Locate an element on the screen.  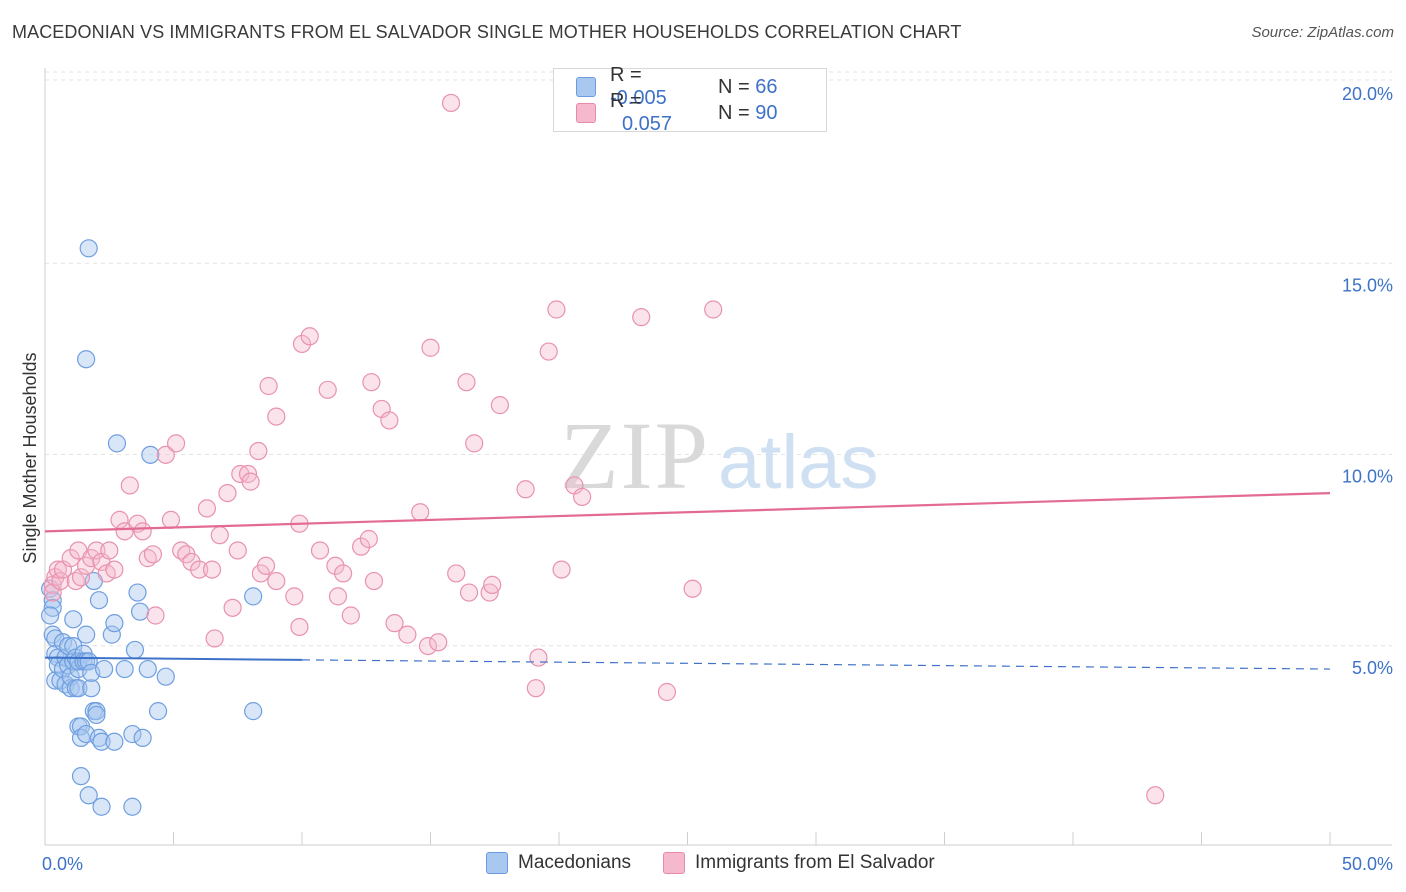
x-tick-label: 0.0% is located at coordinates (62, 864).